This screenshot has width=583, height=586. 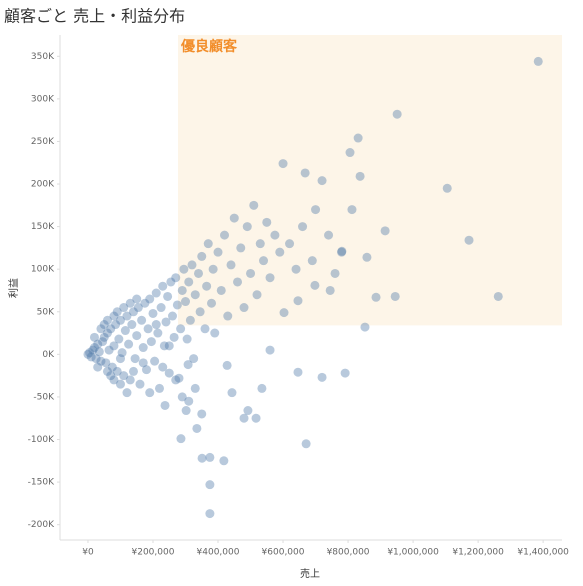 What do you see at coordinates (543, 553) in the screenshot?
I see `x-tick-label: ¥1,400,000` at bounding box center [543, 553].